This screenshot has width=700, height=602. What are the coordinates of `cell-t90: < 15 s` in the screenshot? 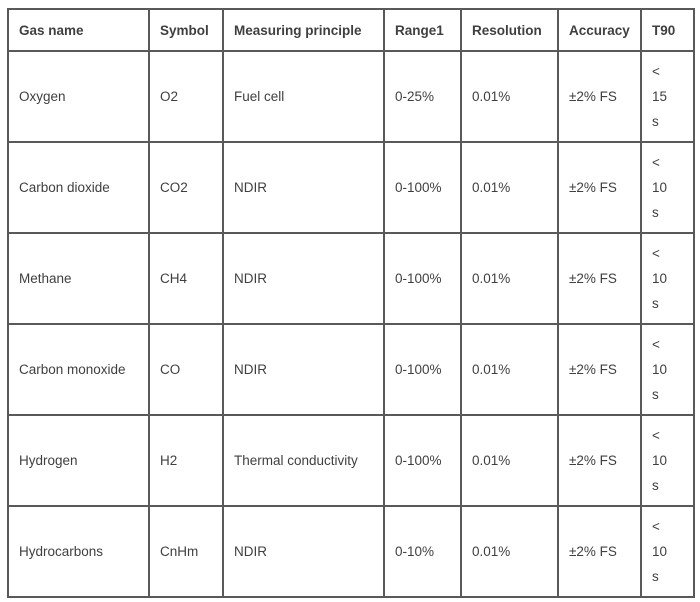 It's located at (667, 96).